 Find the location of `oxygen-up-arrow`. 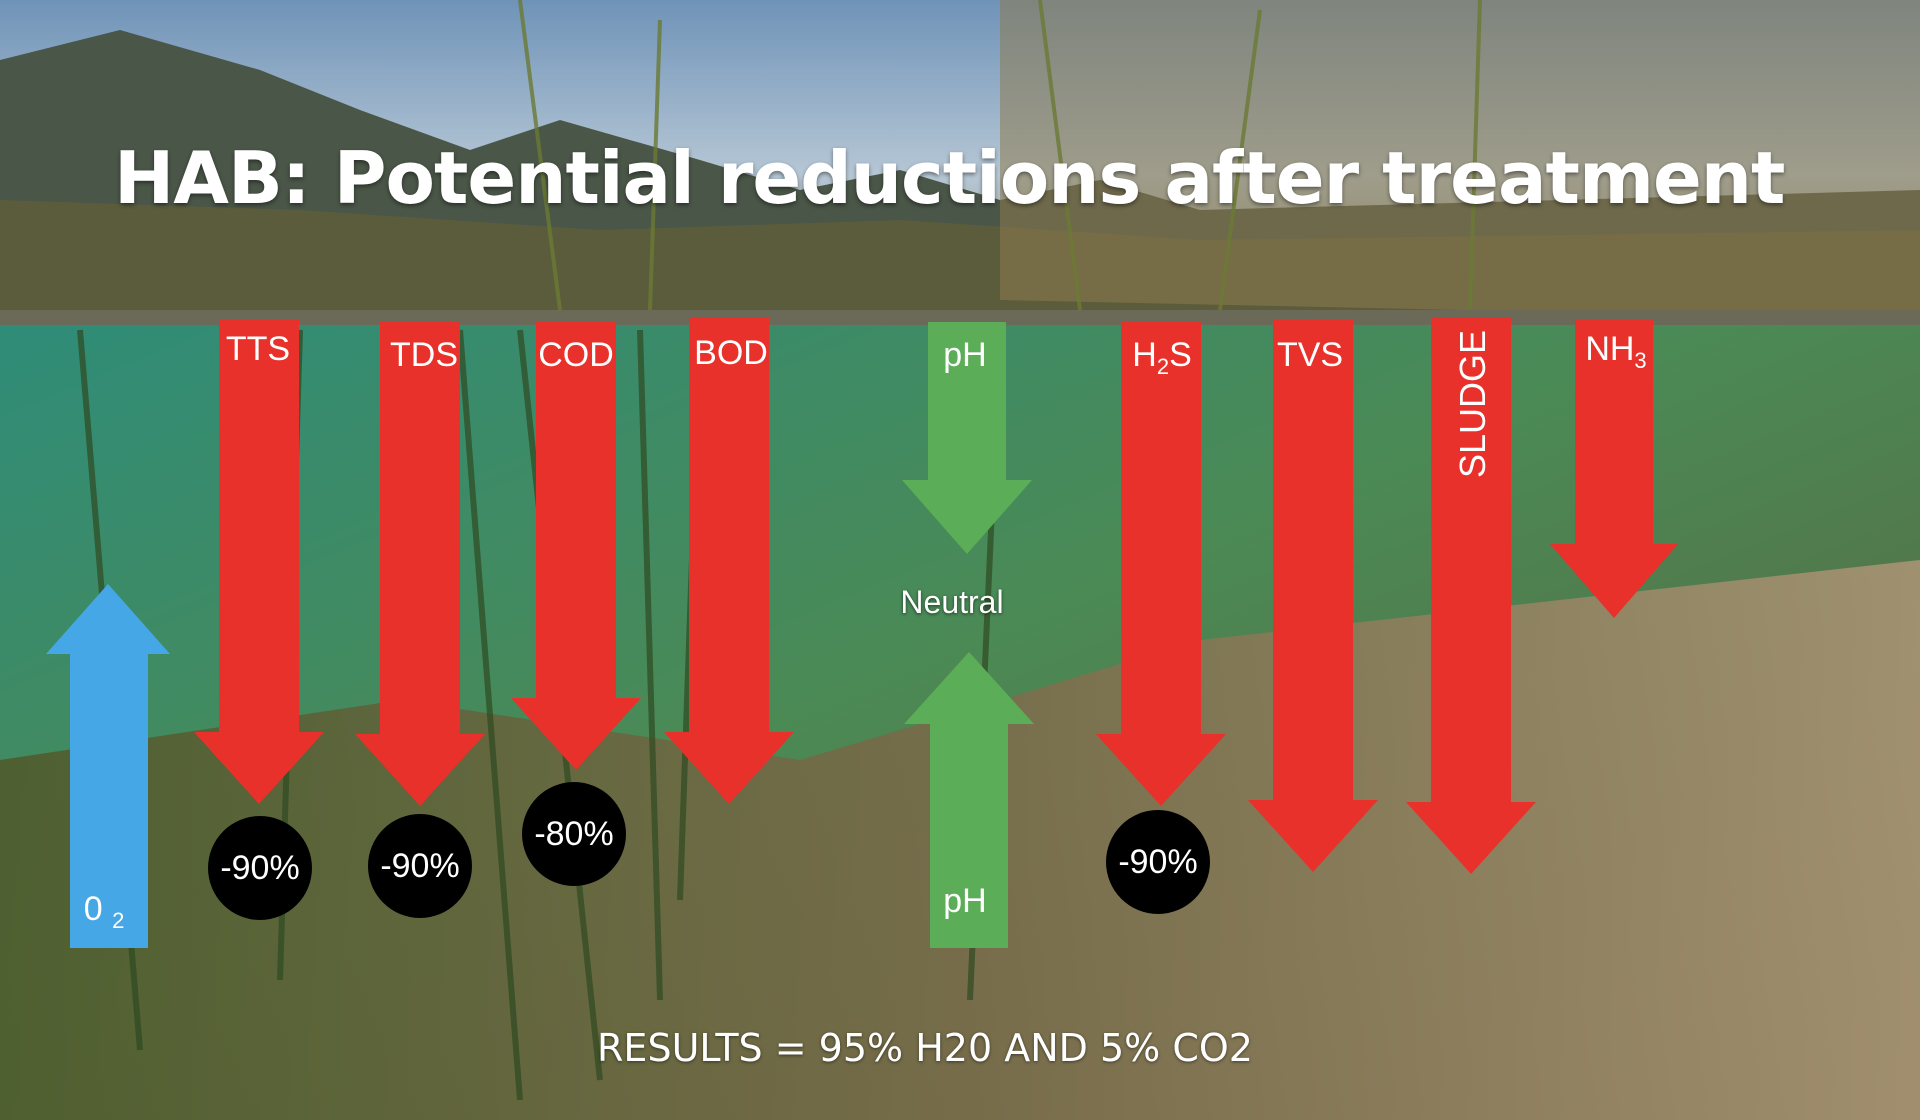

oxygen-up-arrow is located at coordinates (108, 766).